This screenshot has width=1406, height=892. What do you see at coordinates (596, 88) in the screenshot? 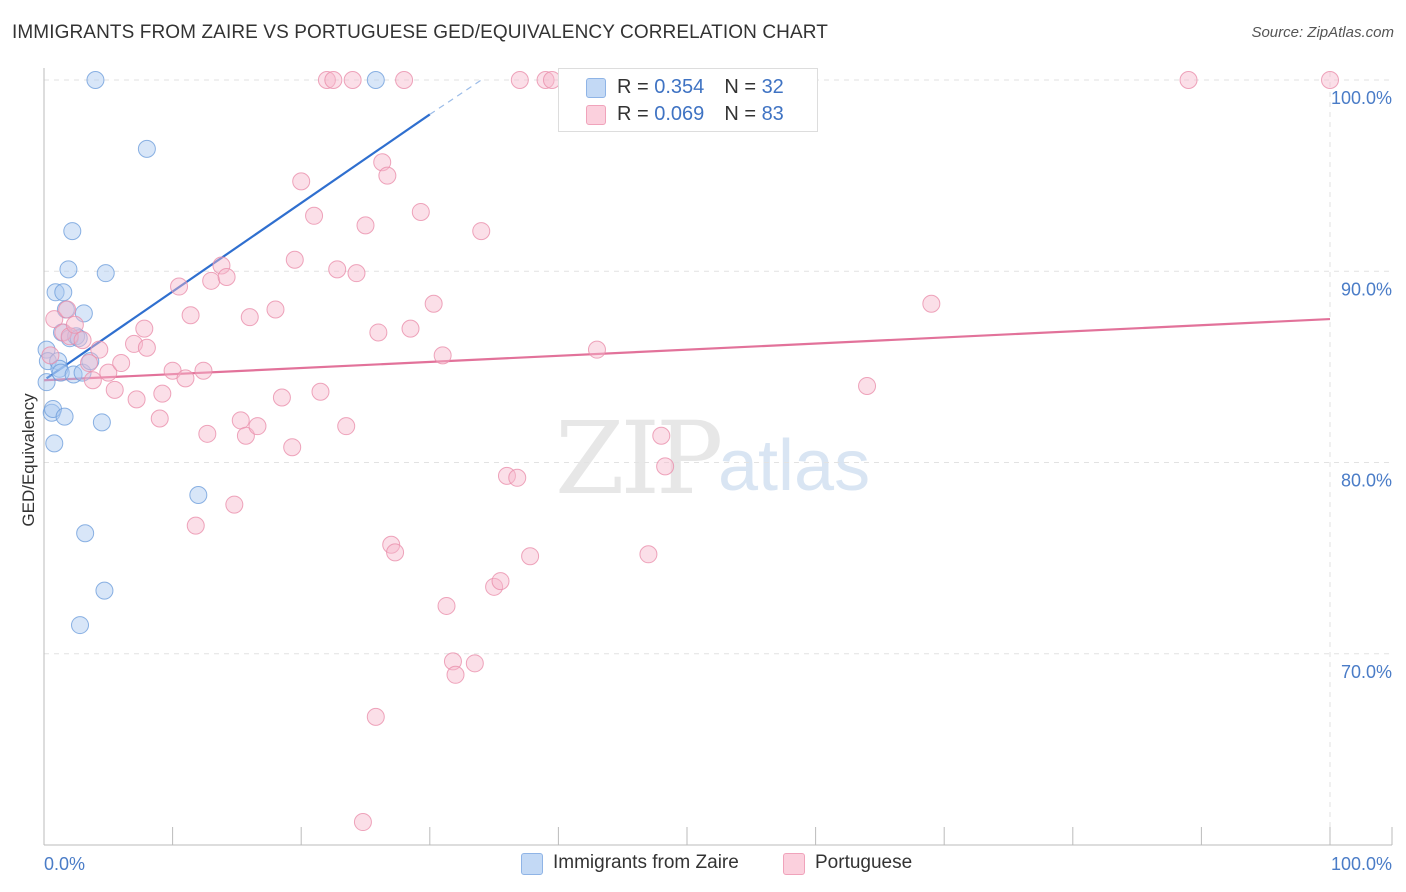
I see `legend-swatch-zaire` at bounding box center [596, 88].